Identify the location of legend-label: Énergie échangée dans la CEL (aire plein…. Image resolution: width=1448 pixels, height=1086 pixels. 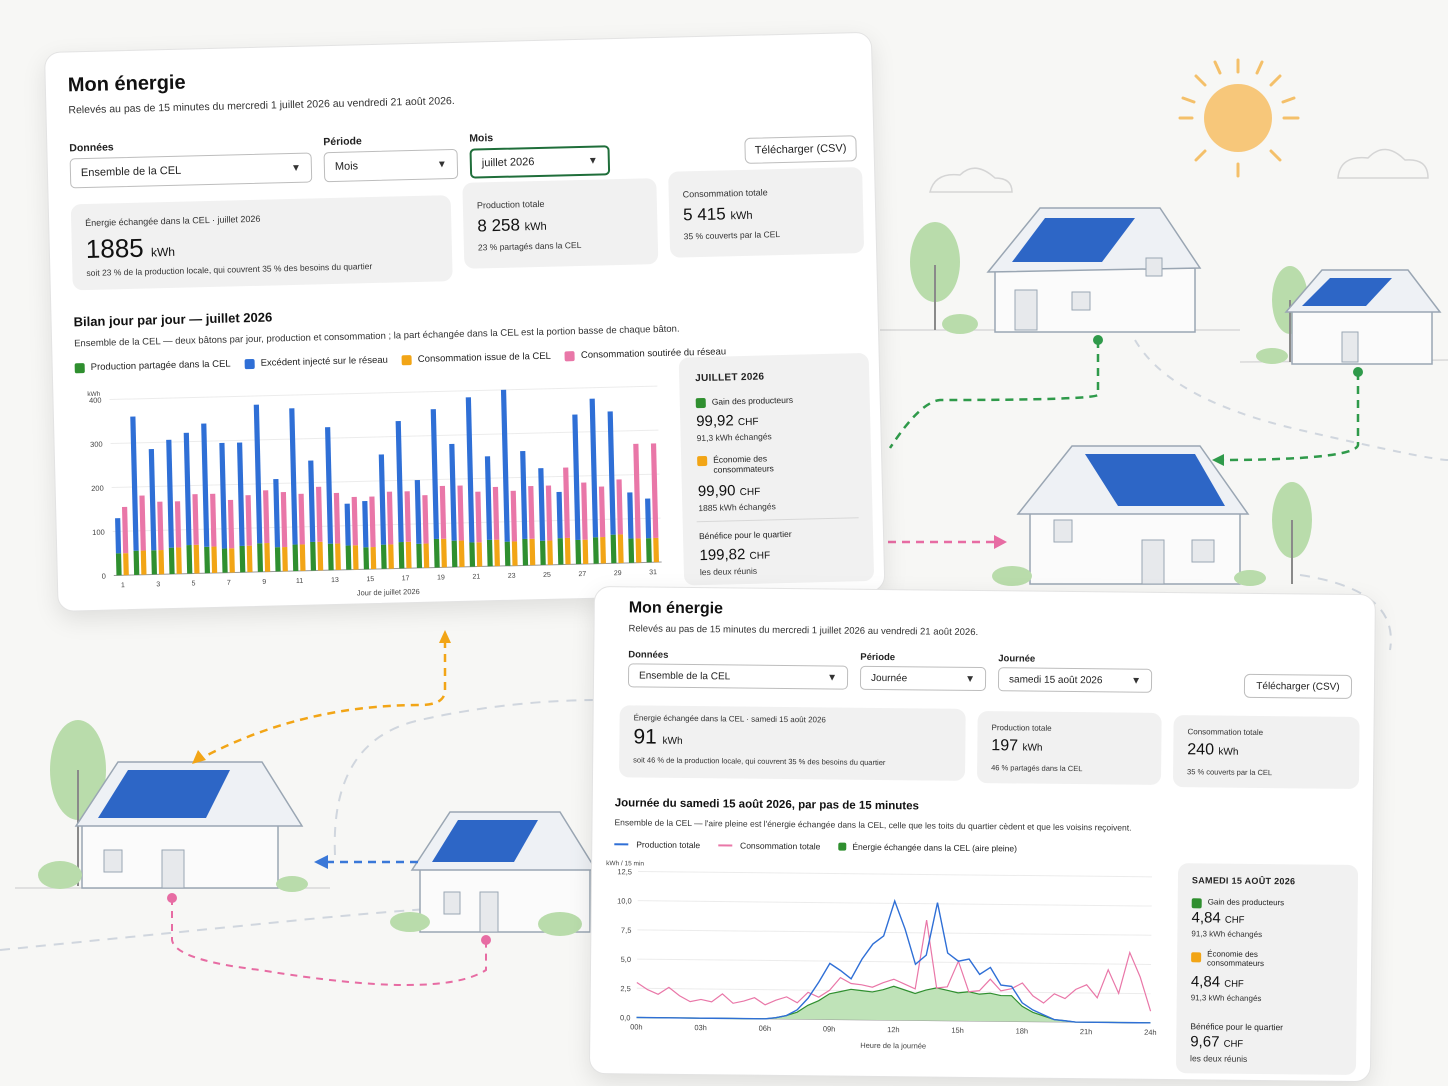
(935, 847).